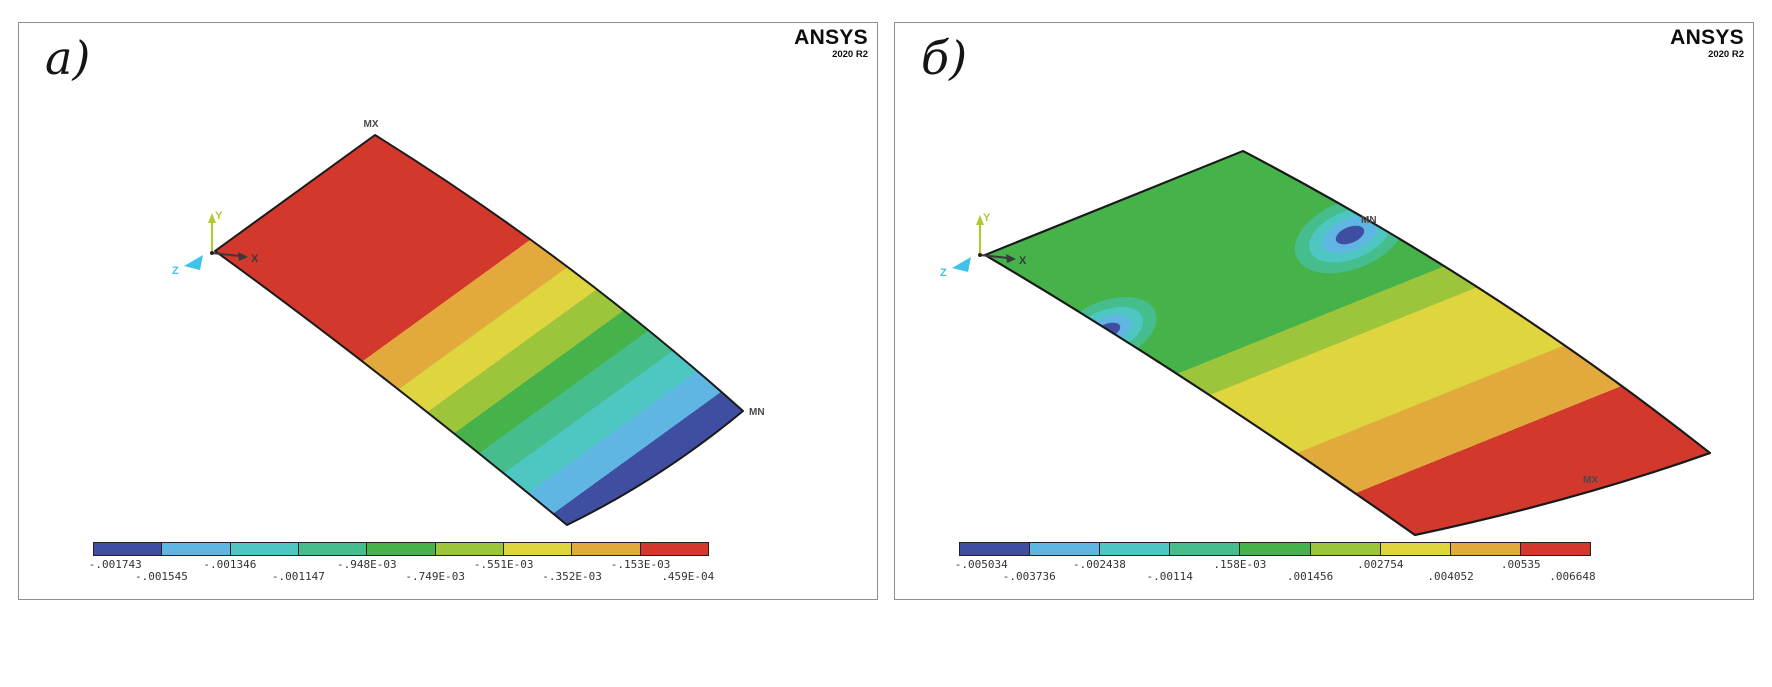 The width and height of the screenshot is (1772, 687). I want to click on legend-value: -.153E-03, so click(640, 564).